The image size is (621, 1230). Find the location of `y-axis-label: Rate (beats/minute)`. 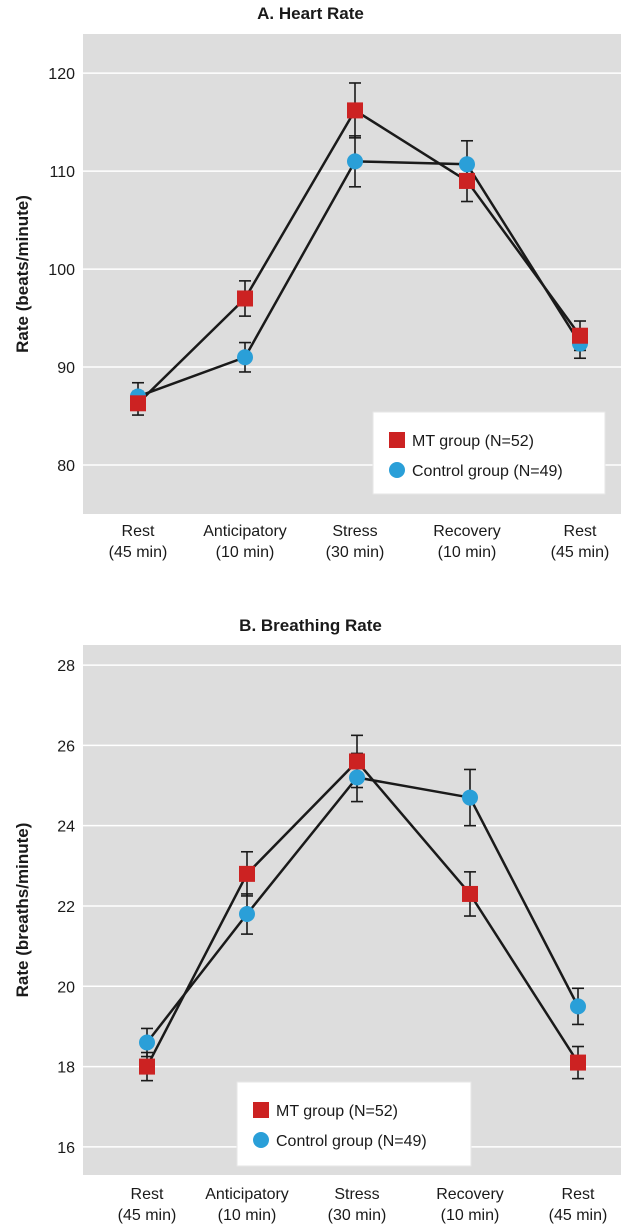

y-axis-label: Rate (beats/minute) is located at coordinates (22, 274).